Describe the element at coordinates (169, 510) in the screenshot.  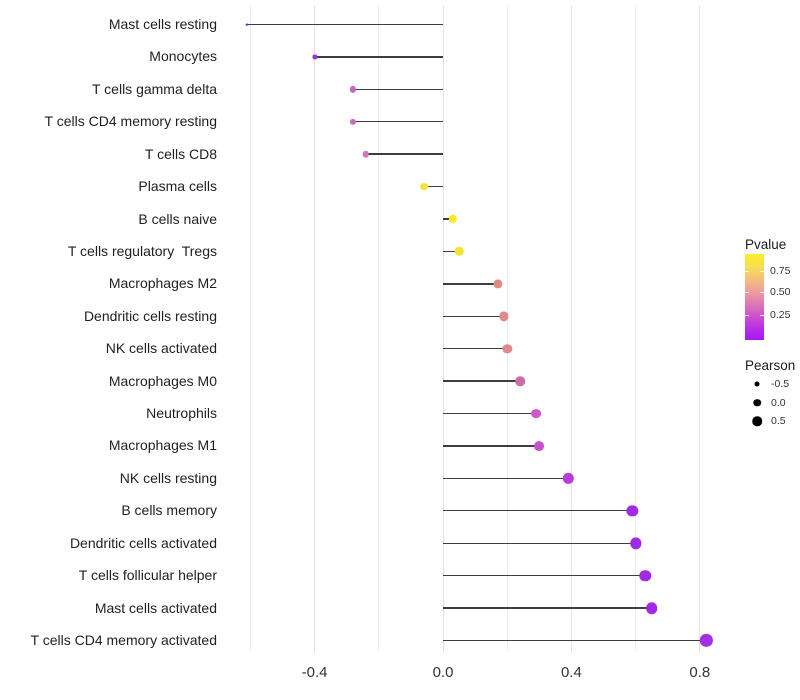
I see `category-label: B cells memory` at that location.